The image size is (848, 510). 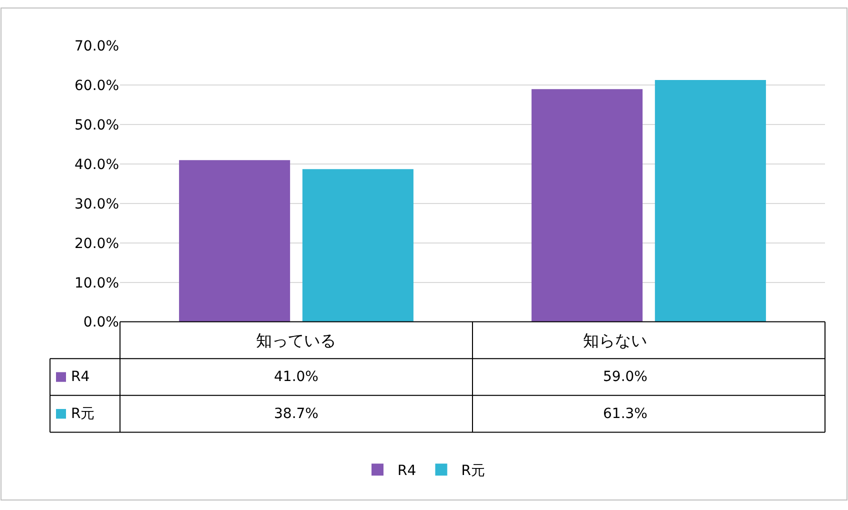 I want to click on data-label: 38.7%, so click(x=296, y=414).